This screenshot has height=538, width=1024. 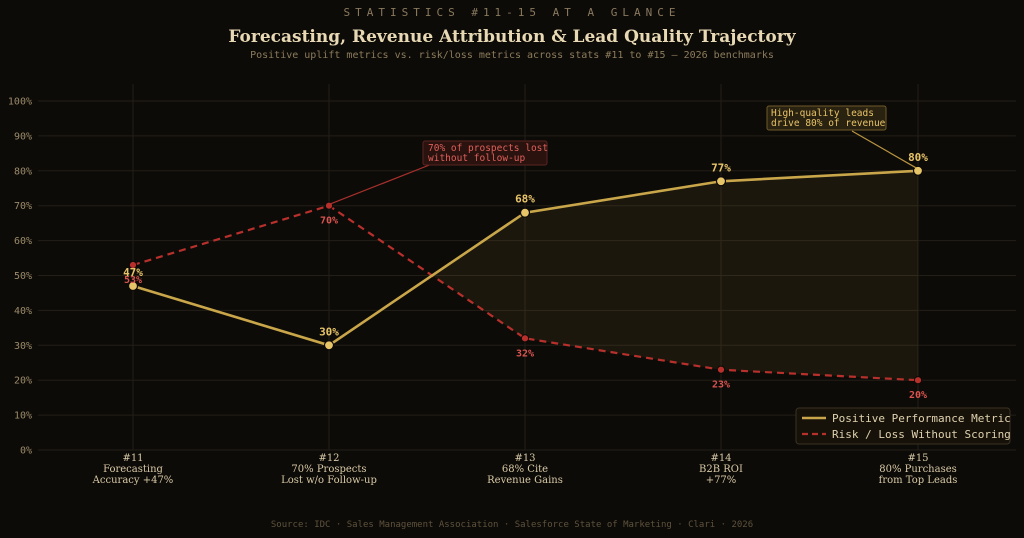 I want to click on data-label-risk: 20%, so click(x=918, y=395).